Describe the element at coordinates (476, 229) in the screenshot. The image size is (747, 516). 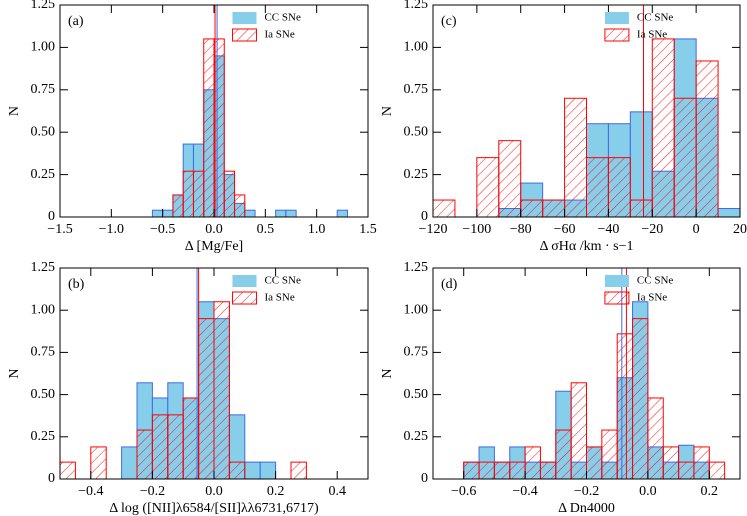
I see `x-tick-label: −100` at that location.